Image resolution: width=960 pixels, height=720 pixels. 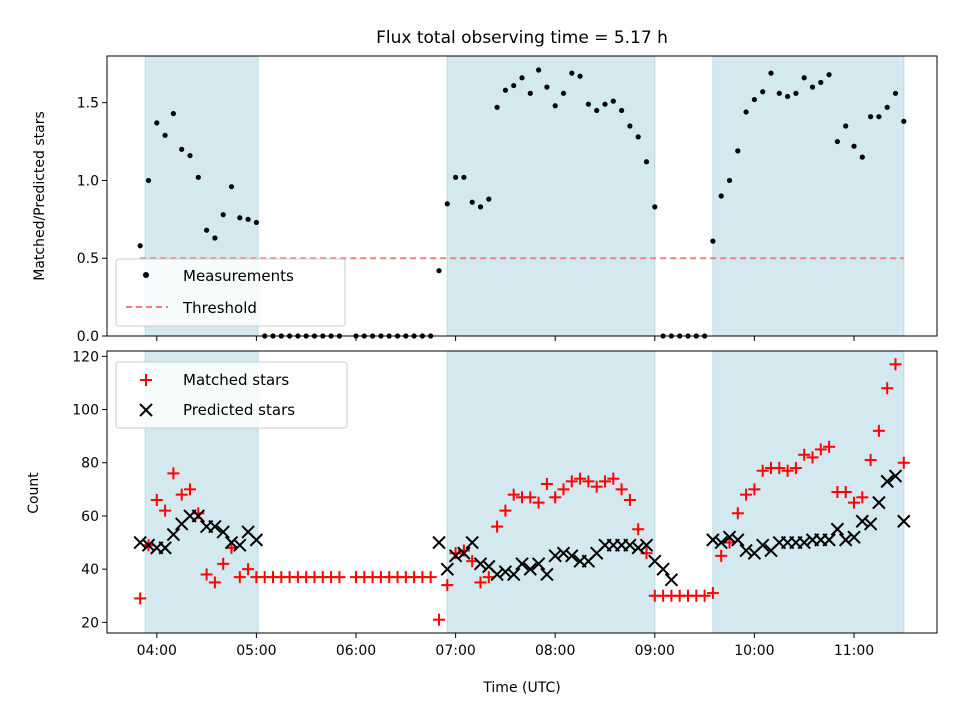 I want to click on y-tick-label: 0.0, so click(x=88, y=337).